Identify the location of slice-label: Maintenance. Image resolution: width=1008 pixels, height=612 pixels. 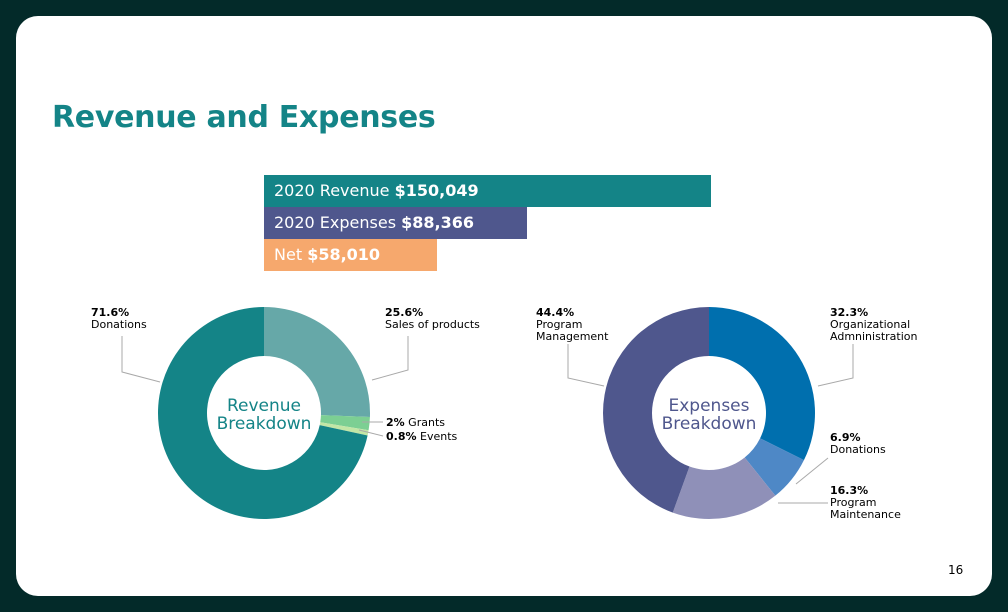
(865, 514).